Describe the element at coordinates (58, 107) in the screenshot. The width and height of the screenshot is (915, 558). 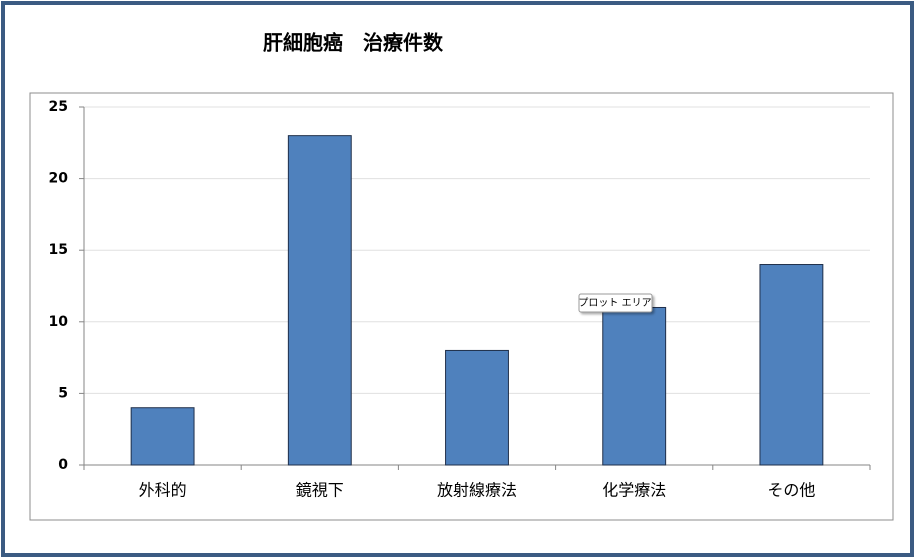
I see `y-tick-label: 25` at that location.